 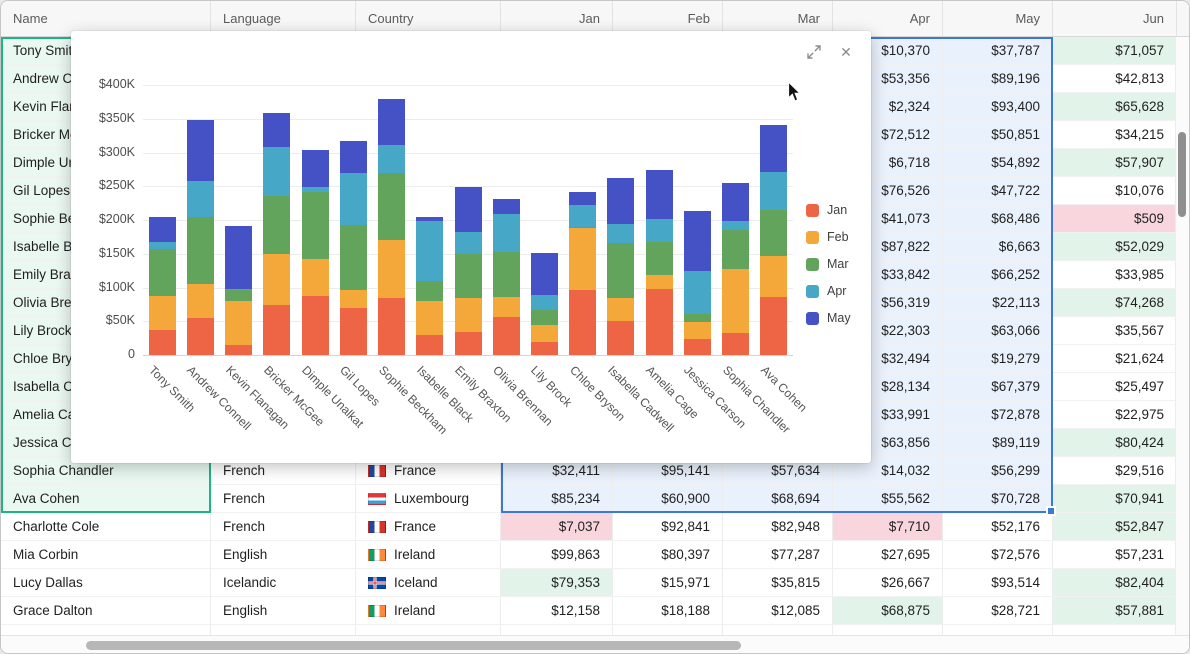 What do you see at coordinates (106, 554) in the screenshot?
I see `cell-name: Mia Corbin` at bounding box center [106, 554].